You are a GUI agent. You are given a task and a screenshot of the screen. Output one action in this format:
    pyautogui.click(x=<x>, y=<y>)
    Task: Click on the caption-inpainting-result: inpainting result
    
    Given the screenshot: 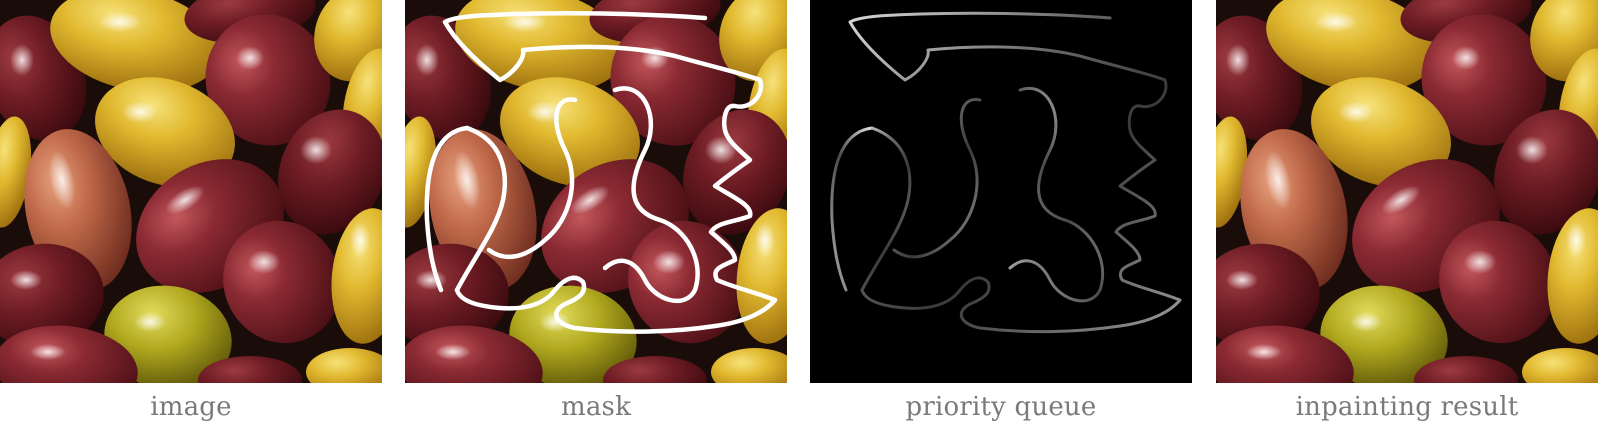 What is the action you would take?
    pyautogui.click(x=1407, y=407)
    